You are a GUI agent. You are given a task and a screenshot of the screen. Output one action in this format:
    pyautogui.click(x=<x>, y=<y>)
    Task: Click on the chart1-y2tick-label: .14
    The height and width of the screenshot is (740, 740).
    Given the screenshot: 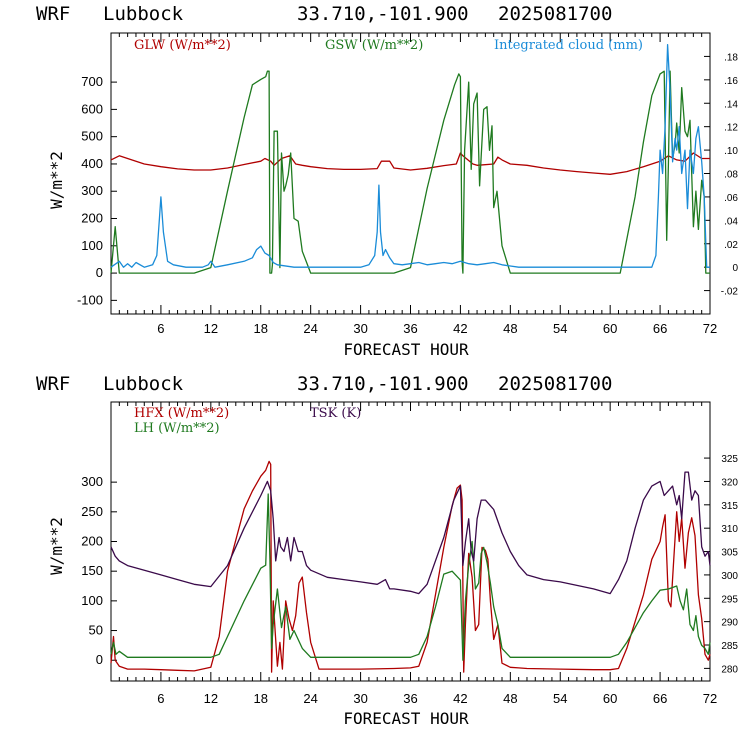 What is the action you would take?
    pyautogui.click(x=731, y=104)
    